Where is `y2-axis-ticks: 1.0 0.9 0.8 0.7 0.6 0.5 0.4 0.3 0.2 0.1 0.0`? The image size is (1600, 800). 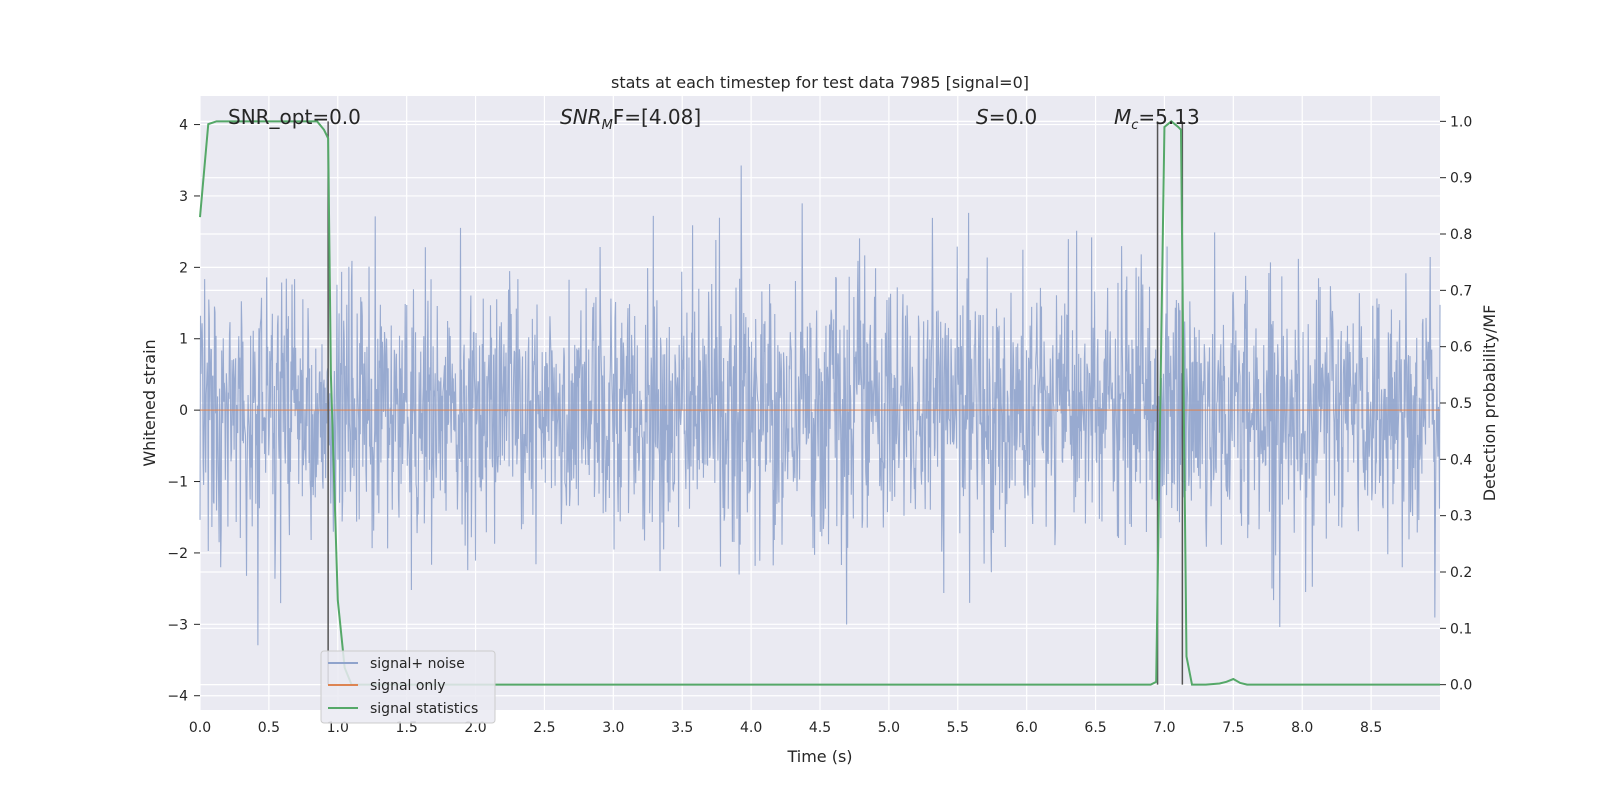
y2-axis-ticks: 1.0 0.9 0.8 0.7 0.6 0.5 0.4 0.3 0.2 0.1 0.0 is located at coordinates (1456, 404).